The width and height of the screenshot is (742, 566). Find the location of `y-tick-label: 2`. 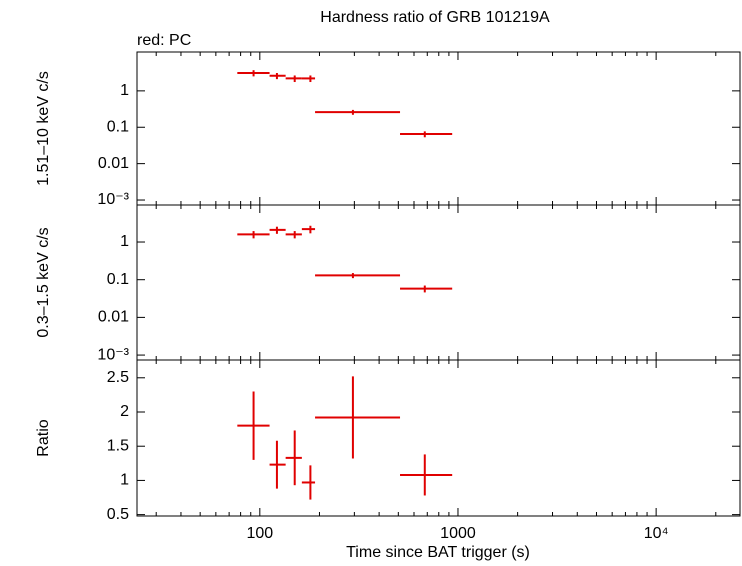

y-tick-label: 2 is located at coordinates (124, 411).